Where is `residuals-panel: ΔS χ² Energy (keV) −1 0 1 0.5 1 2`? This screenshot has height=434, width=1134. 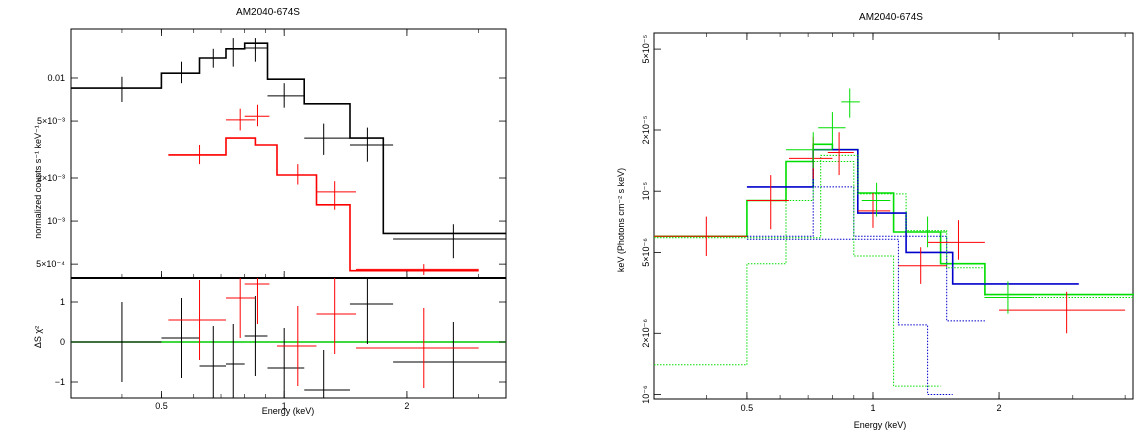 residuals-panel: ΔS χ² Energy (keV) −1 0 1 0.5 1 2 is located at coordinates (270, 346).